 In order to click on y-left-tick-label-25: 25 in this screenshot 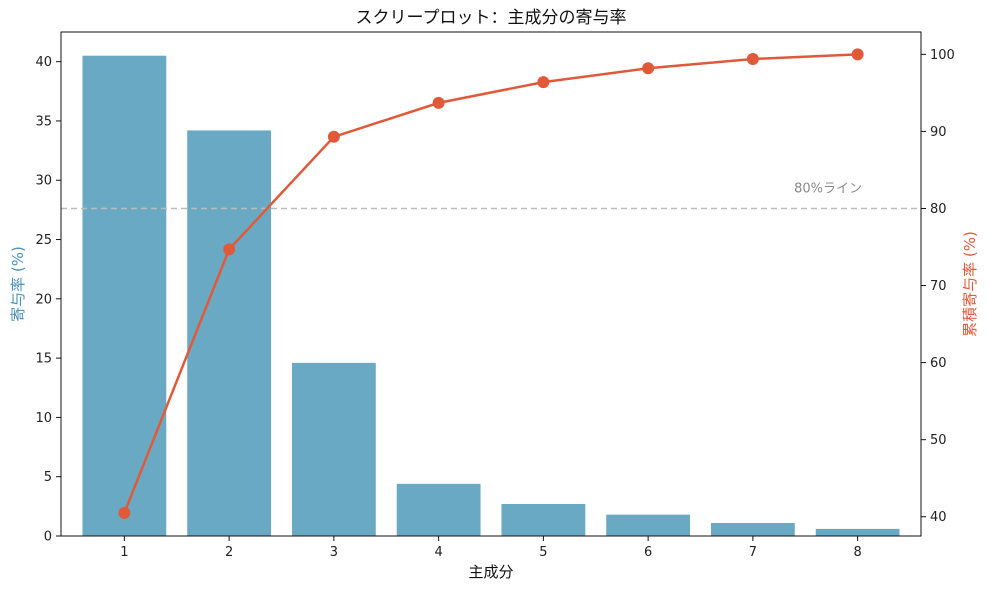, I will do `click(43, 240)`.